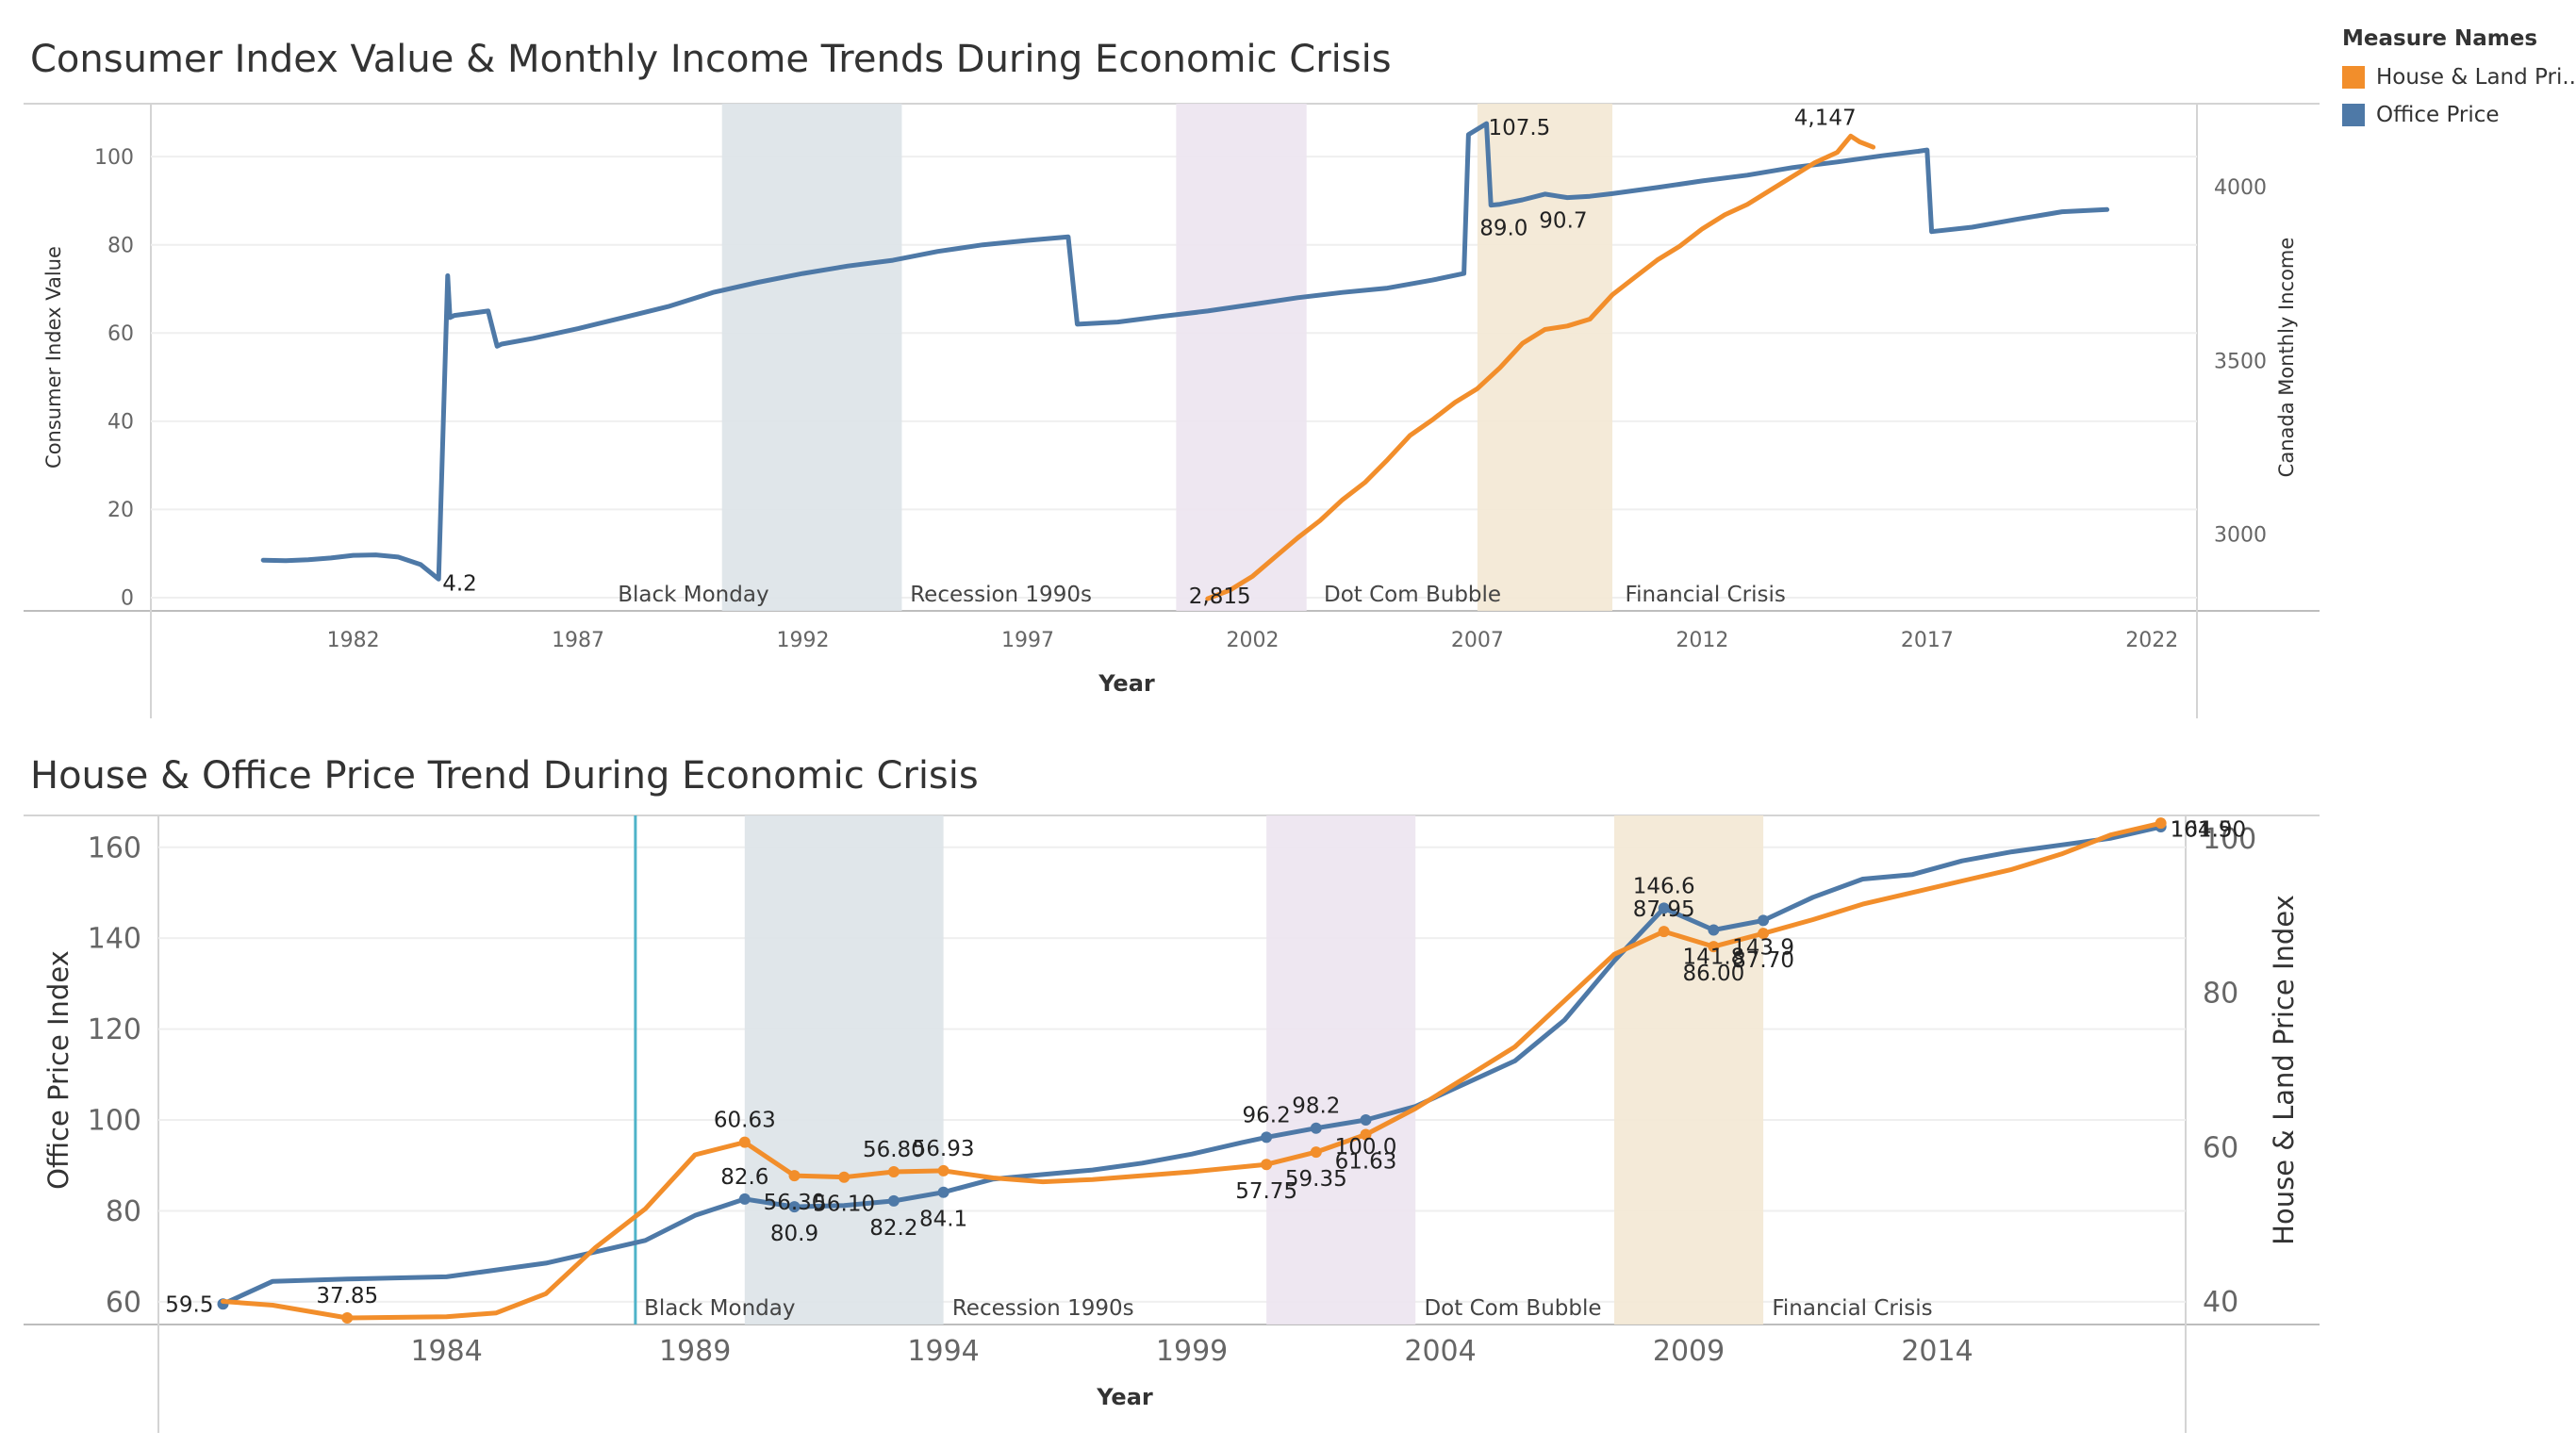 This screenshot has height=1448, width=2576. What do you see at coordinates (123, 1211) in the screenshot?
I see `c1-y-tick-label: 80` at bounding box center [123, 1211].